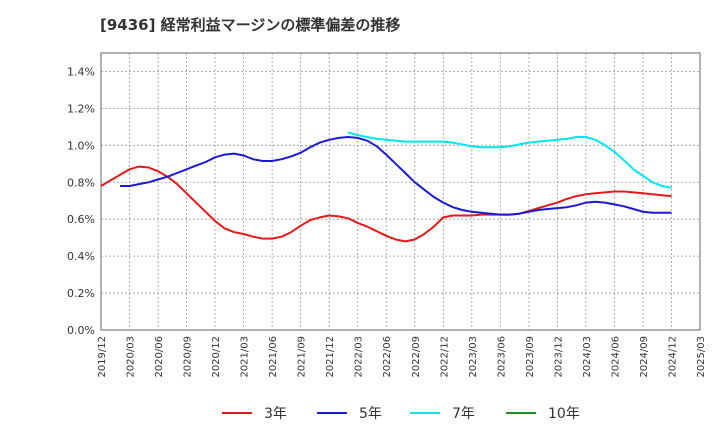  What do you see at coordinates (81, 71) in the screenshot?
I see `y-tick-label: 1.4%` at bounding box center [81, 71].